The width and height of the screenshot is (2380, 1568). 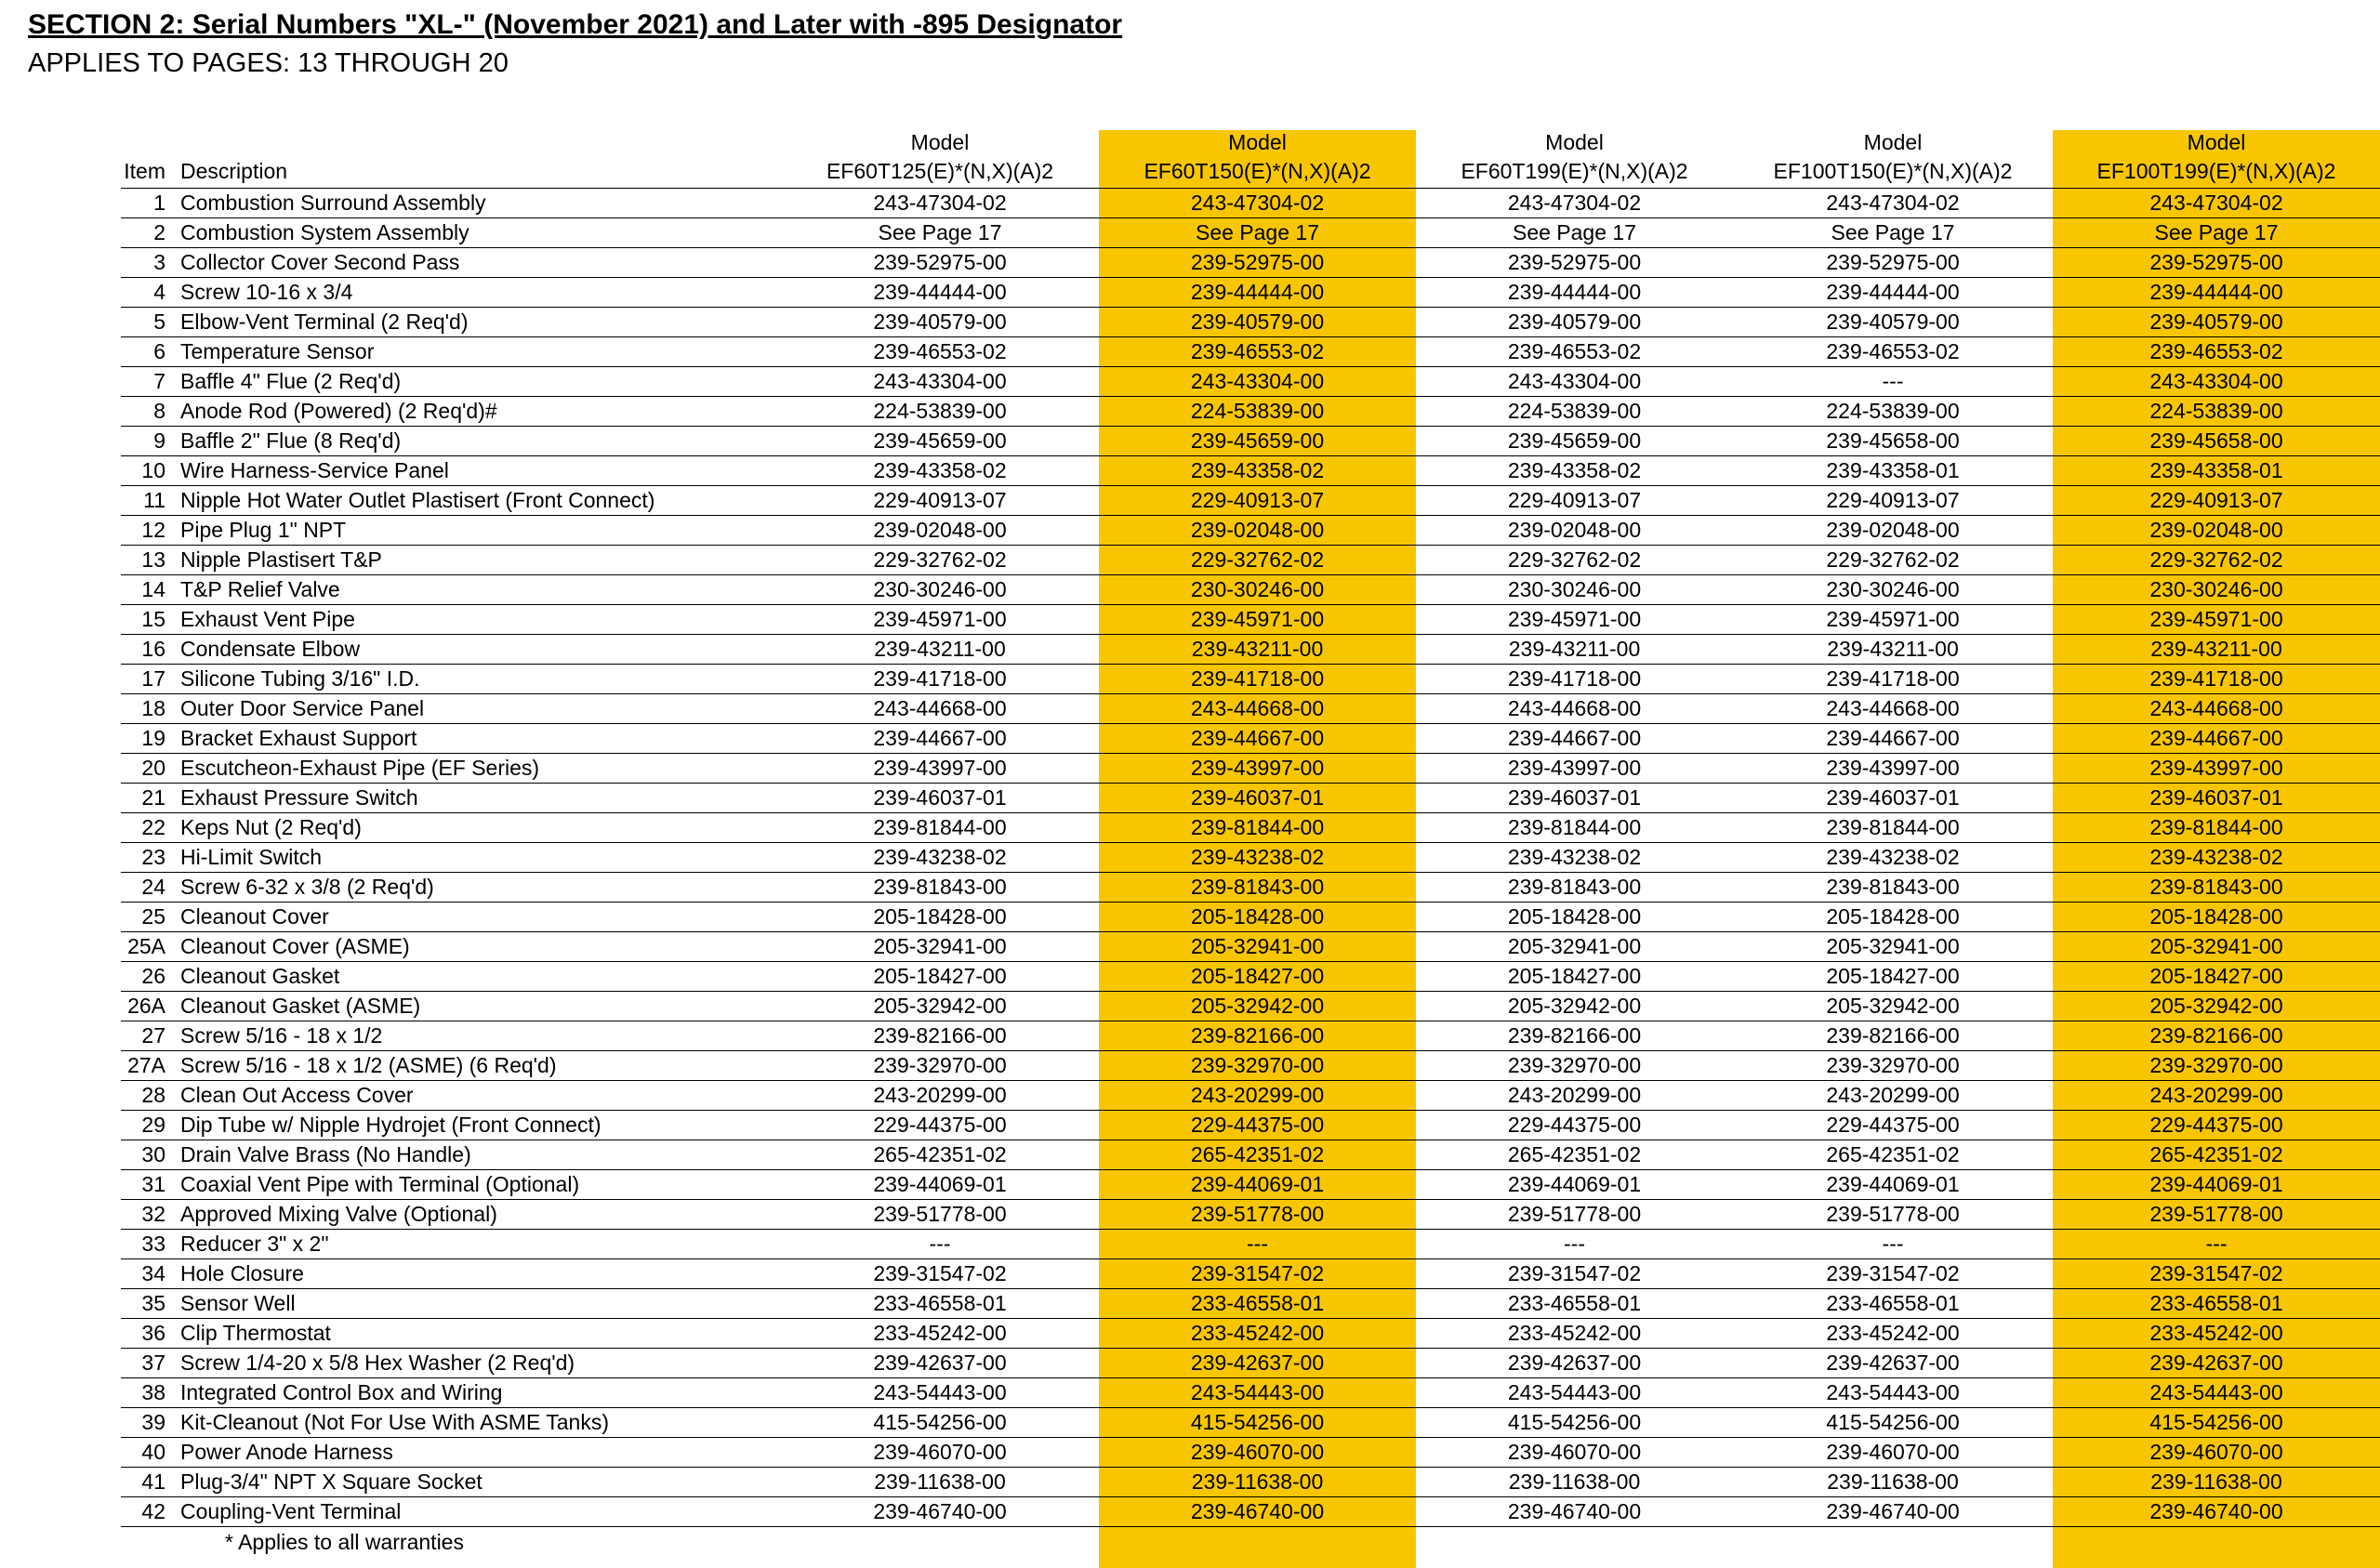 What do you see at coordinates (478, 828) in the screenshot?
I see `part-description: Keps Nut (2 Req'd)` at bounding box center [478, 828].